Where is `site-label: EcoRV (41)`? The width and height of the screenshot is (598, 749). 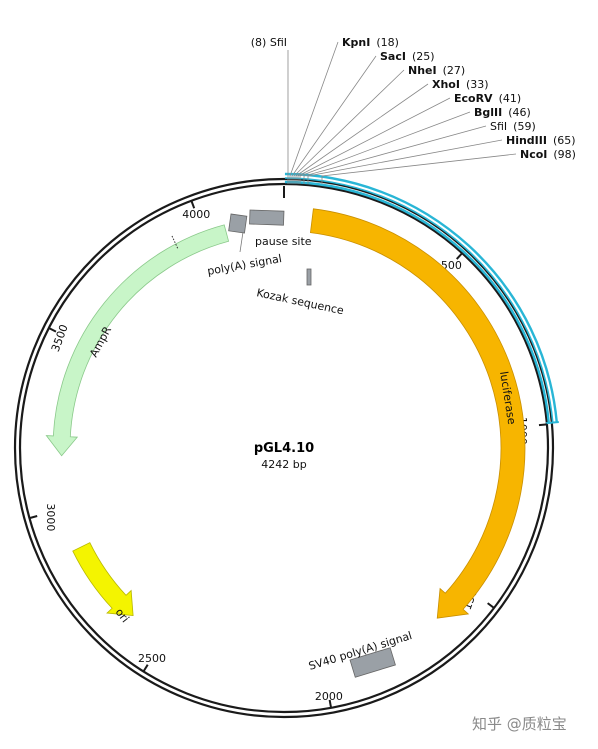
site-label: EcoRV (41) is located at coordinates (487, 98).